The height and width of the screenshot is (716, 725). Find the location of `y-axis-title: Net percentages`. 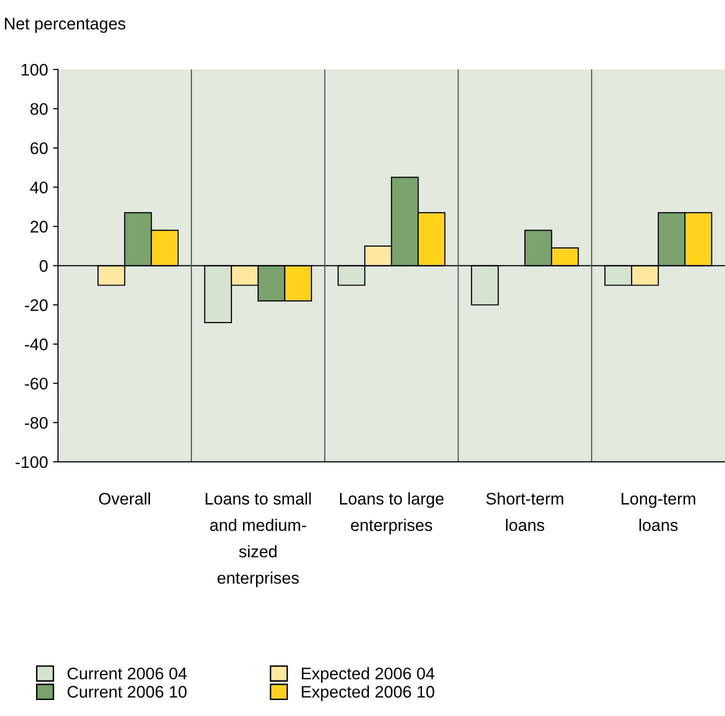

y-axis-title: Net percentages is located at coordinates (65, 25).